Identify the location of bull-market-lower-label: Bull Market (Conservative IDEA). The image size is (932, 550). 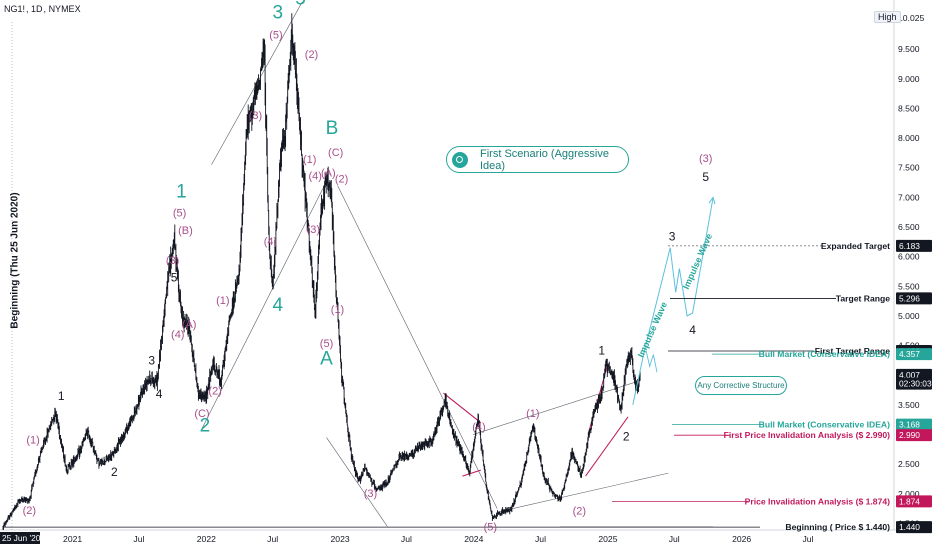
(824, 425).